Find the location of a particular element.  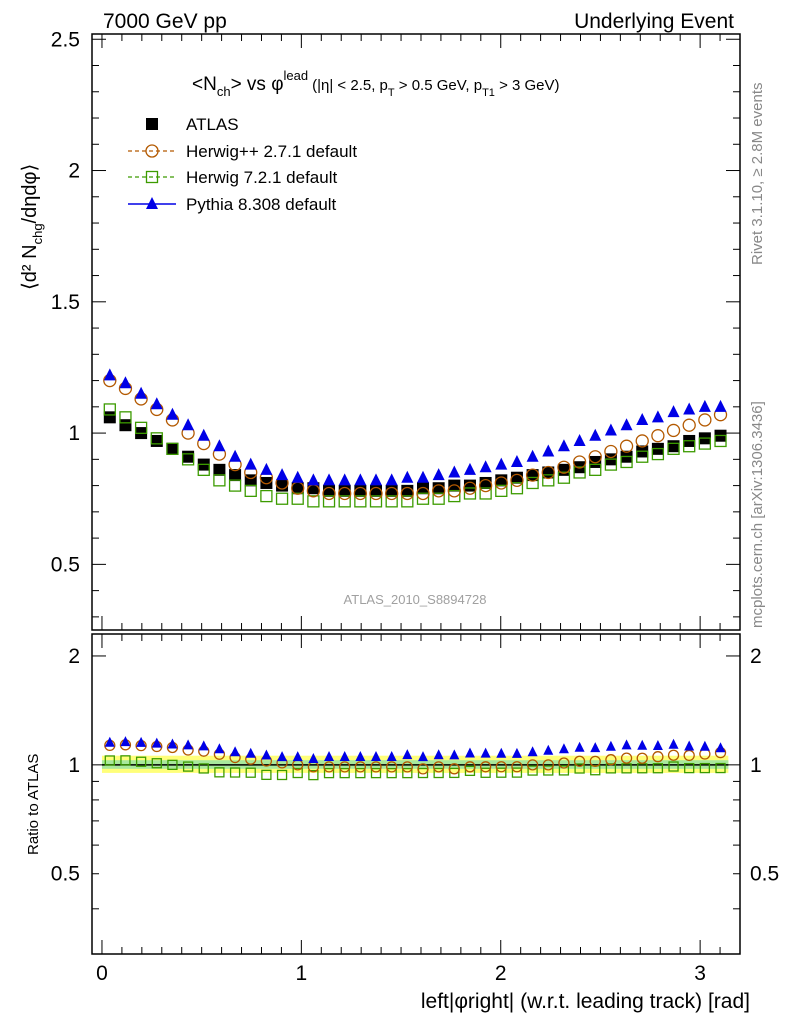

y-tick-label-top: 2.5 is located at coordinates (65, 39).